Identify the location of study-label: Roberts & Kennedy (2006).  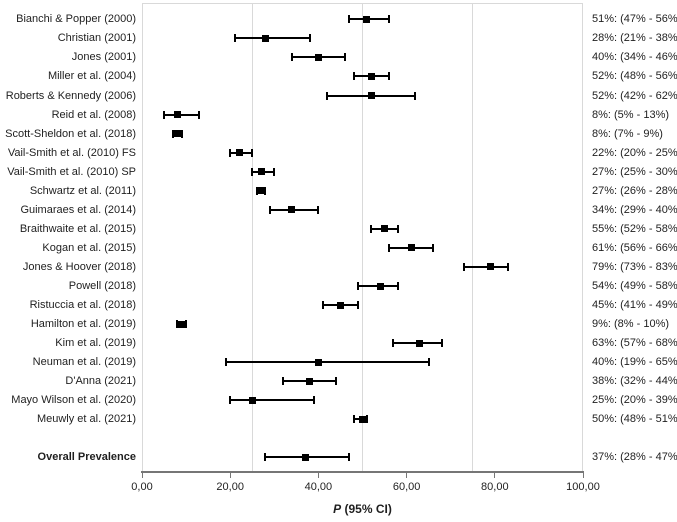
(70, 95).